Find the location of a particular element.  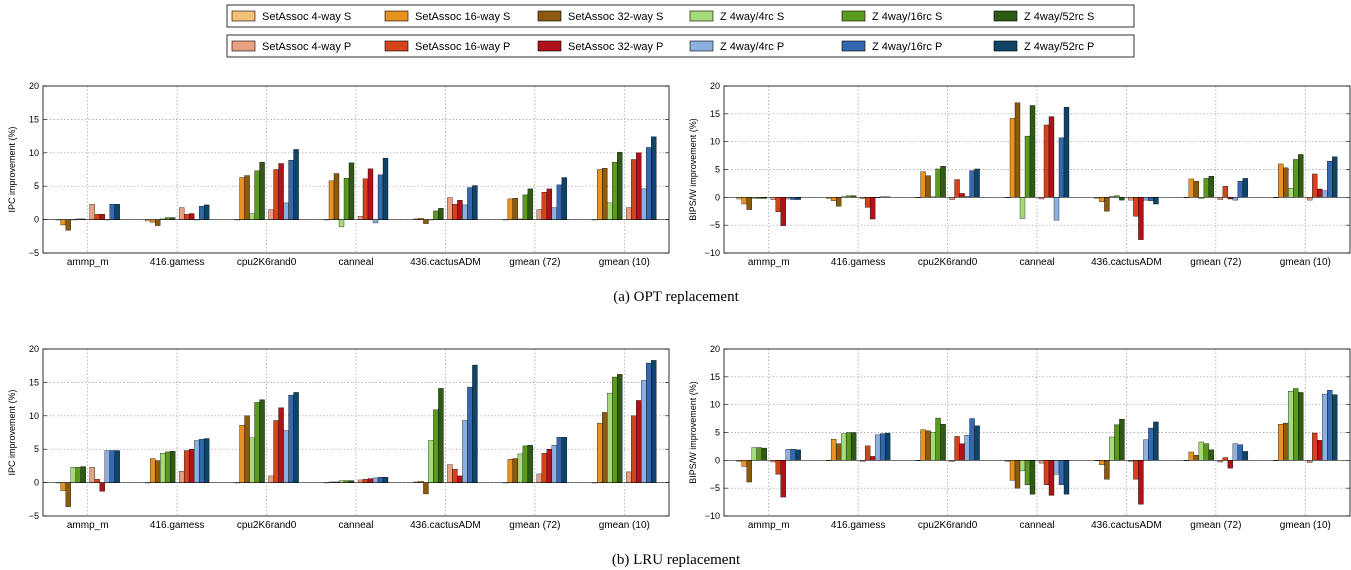

bar-setassoc-16-way-s-canneal is located at coordinates (1012, 470).